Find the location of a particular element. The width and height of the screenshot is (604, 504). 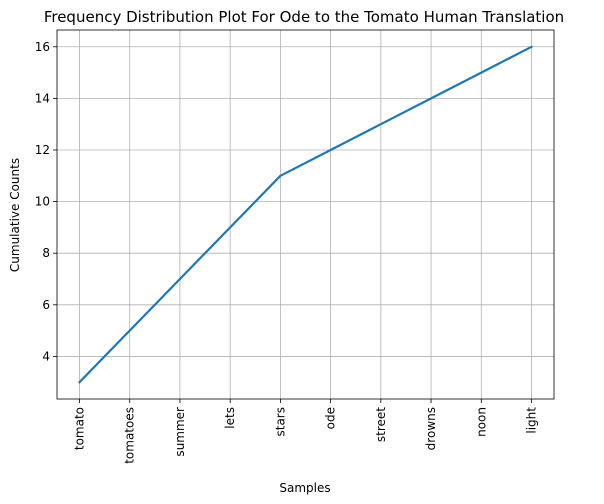

y-axis-ticks: 4 6 8 10 12 14 16 is located at coordinates (46, 201).